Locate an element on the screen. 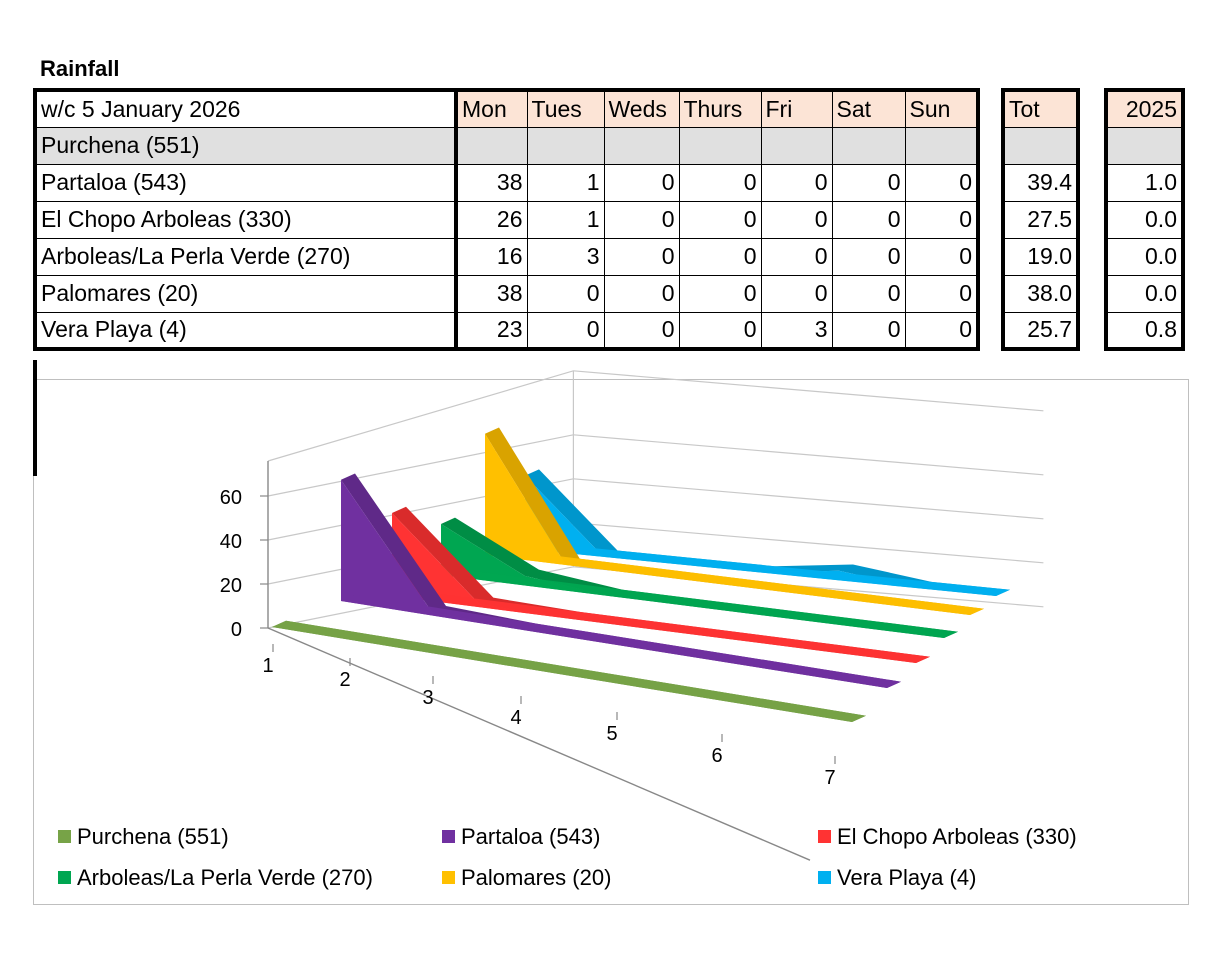 This screenshot has width=1226, height=959. legend-item: Vera Playa (4) is located at coordinates (897, 878).